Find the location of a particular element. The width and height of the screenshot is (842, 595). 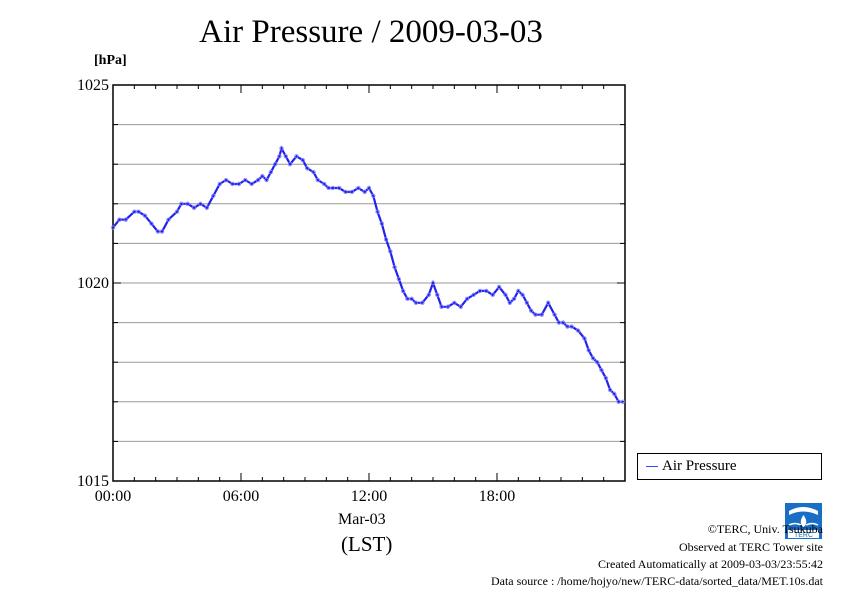

x-tick-label: 06:00 is located at coordinates (241, 496).